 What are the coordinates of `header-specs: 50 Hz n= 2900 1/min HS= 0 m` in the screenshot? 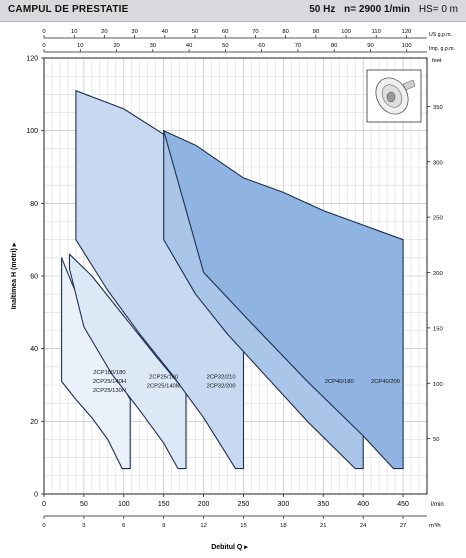 It's located at (380, 9).